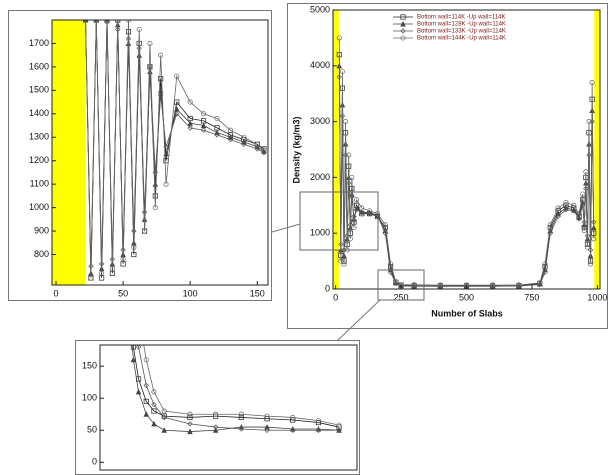 The width and height of the screenshot is (608, 475). I want to click on y-tick-label: 100, so click(89, 398).